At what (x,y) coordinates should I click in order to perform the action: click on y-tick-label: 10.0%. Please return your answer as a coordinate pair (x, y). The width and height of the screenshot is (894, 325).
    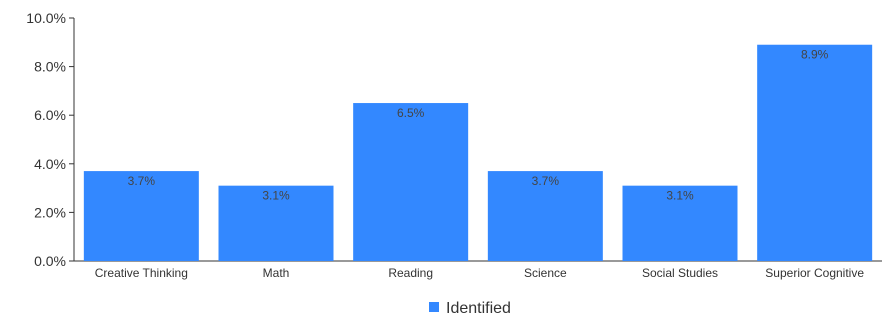
    Looking at the image, I should click on (46, 18).